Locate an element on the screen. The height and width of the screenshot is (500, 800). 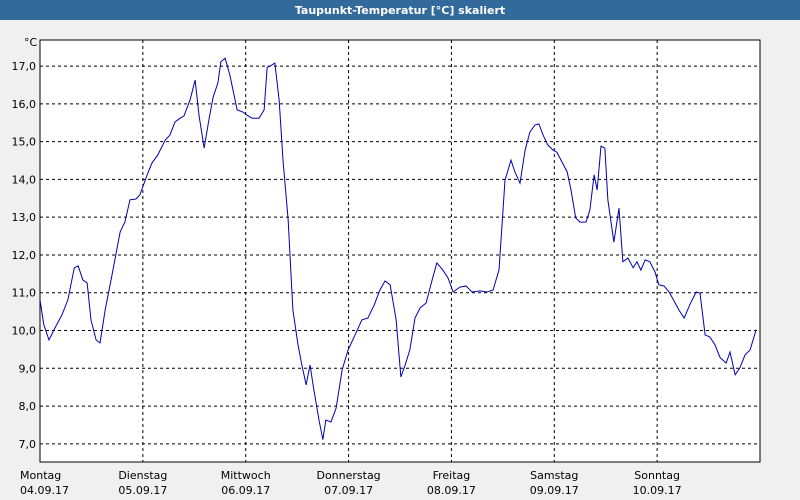
chart-title: Taupunkt-Temperatur [°C] skaliert is located at coordinates (400, 10).